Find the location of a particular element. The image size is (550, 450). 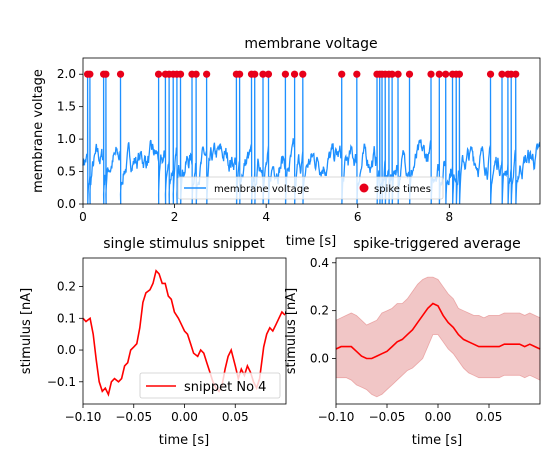

snippet-x-ticks: −0.10 −0.05 0.00 0.05 is located at coordinates (157, 414).